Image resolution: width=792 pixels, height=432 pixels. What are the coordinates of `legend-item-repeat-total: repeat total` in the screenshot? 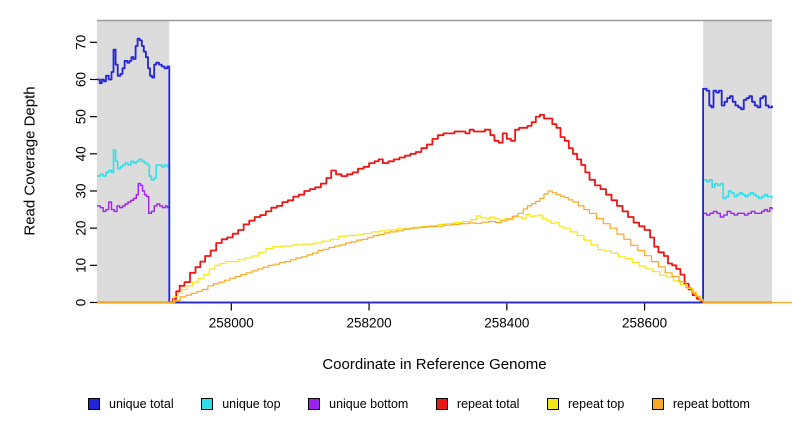 It's located at (477, 404).